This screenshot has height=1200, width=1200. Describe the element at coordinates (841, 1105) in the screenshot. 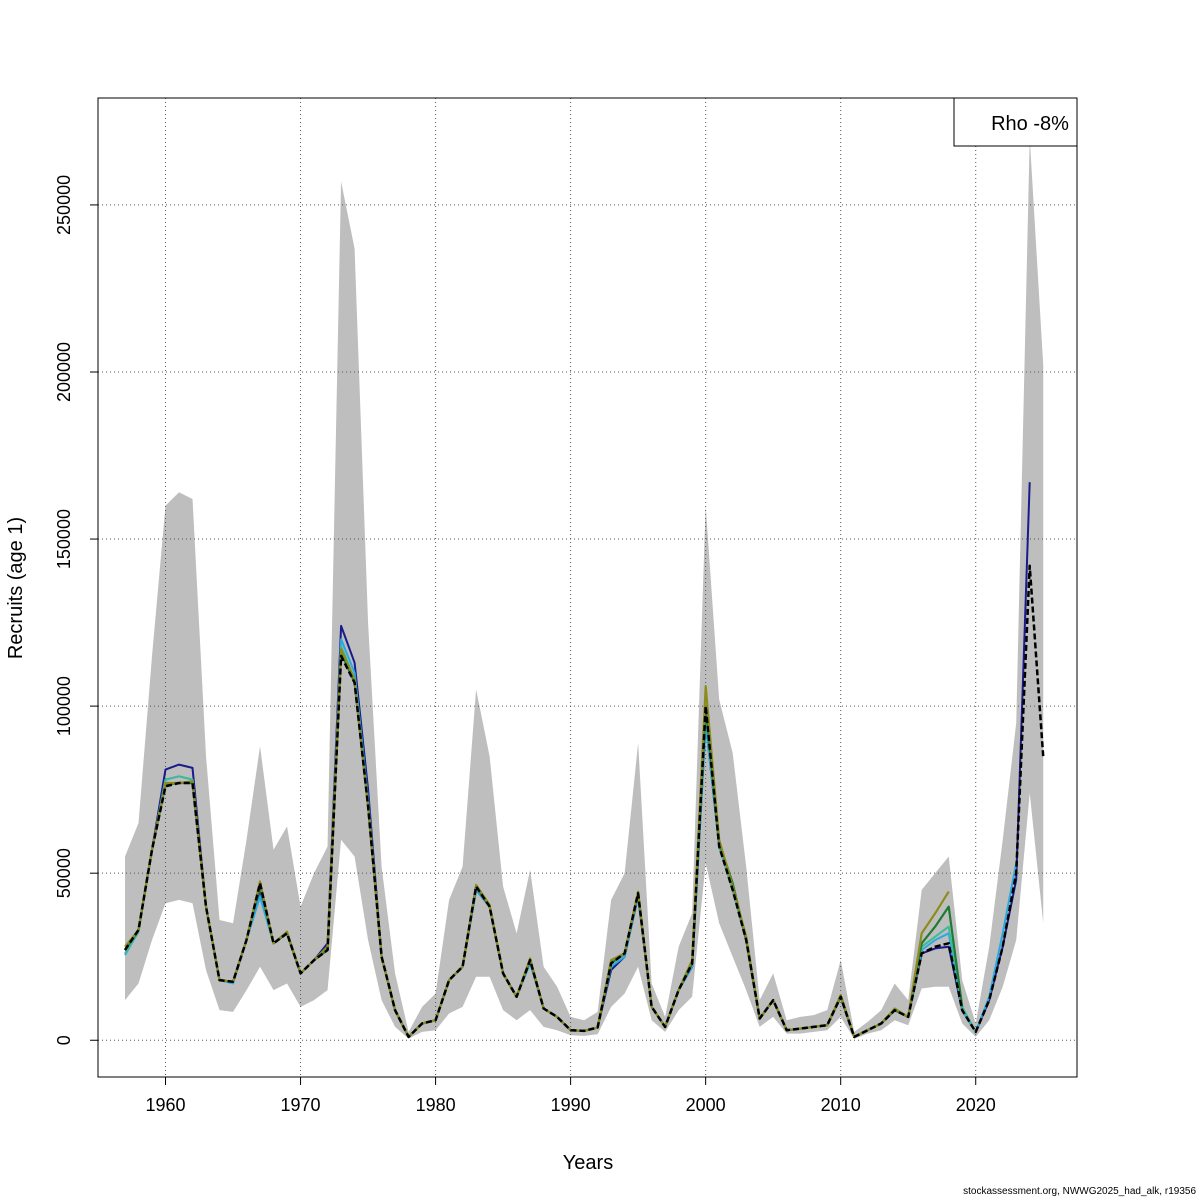

I see `x-tick-label-2010: 2010` at that location.